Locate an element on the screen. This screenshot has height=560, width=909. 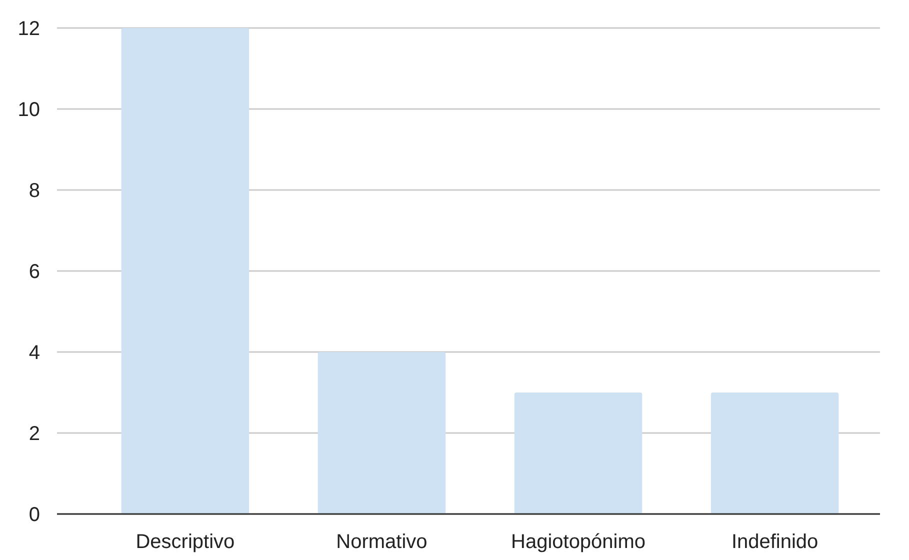
x-tick-label: Indefinido is located at coordinates (774, 542).